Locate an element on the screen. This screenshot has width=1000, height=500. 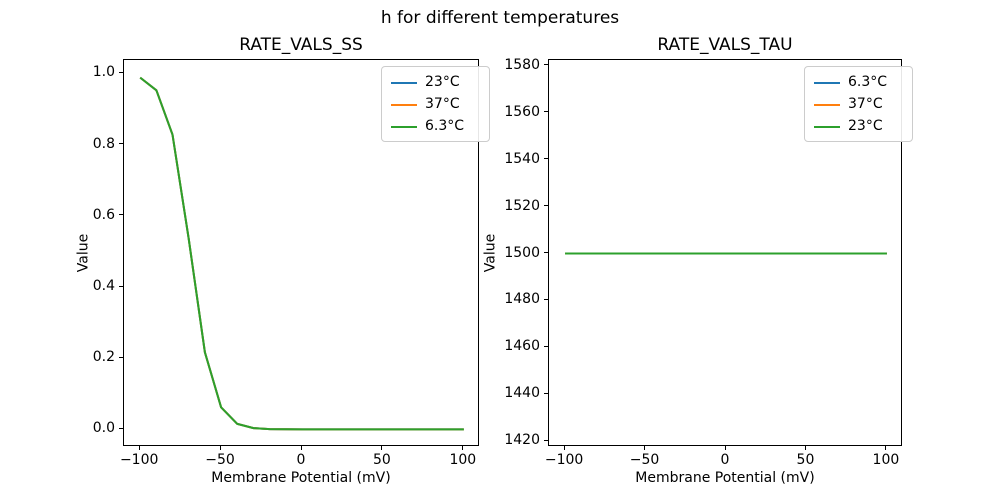
figure-suptitle: h for different temperatures is located at coordinates (500, 18).